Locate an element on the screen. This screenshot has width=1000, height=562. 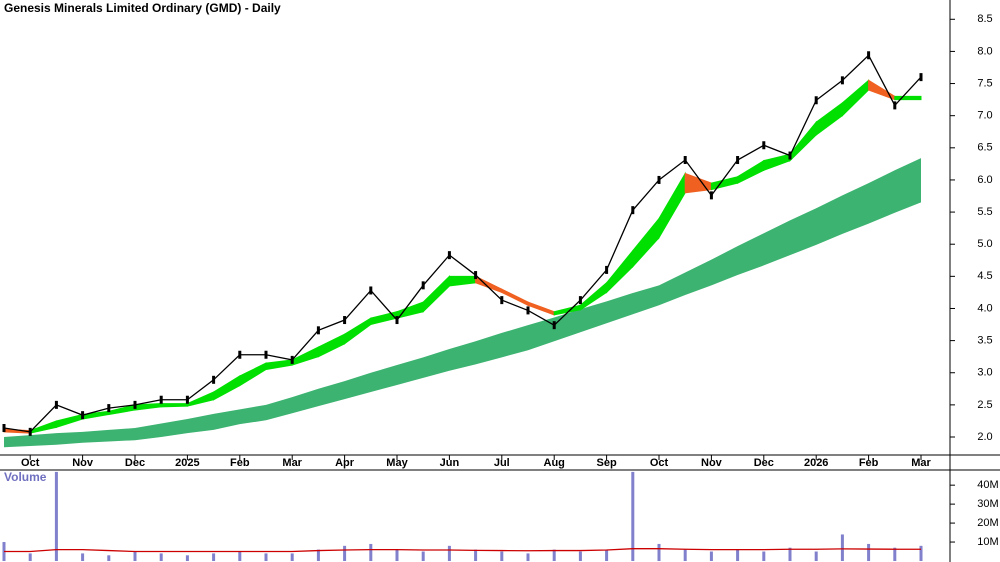
y-tick-label: 20M is located at coordinates (987, 523).